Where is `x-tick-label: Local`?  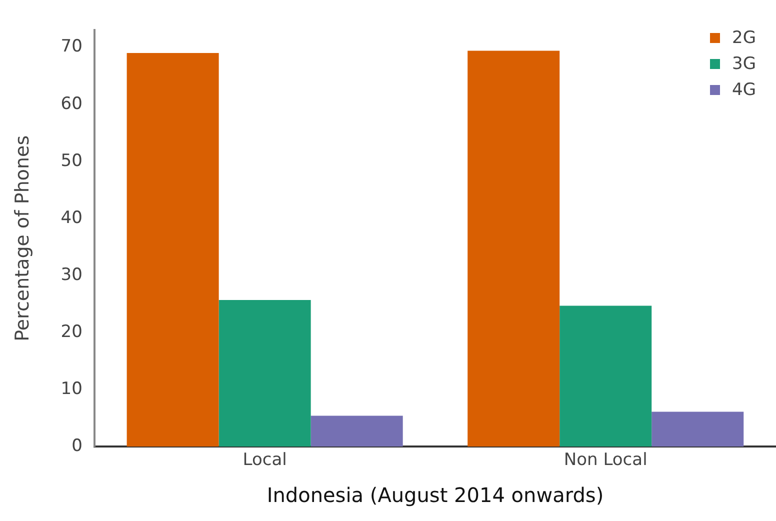 x-tick-label: Local is located at coordinates (264, 460).